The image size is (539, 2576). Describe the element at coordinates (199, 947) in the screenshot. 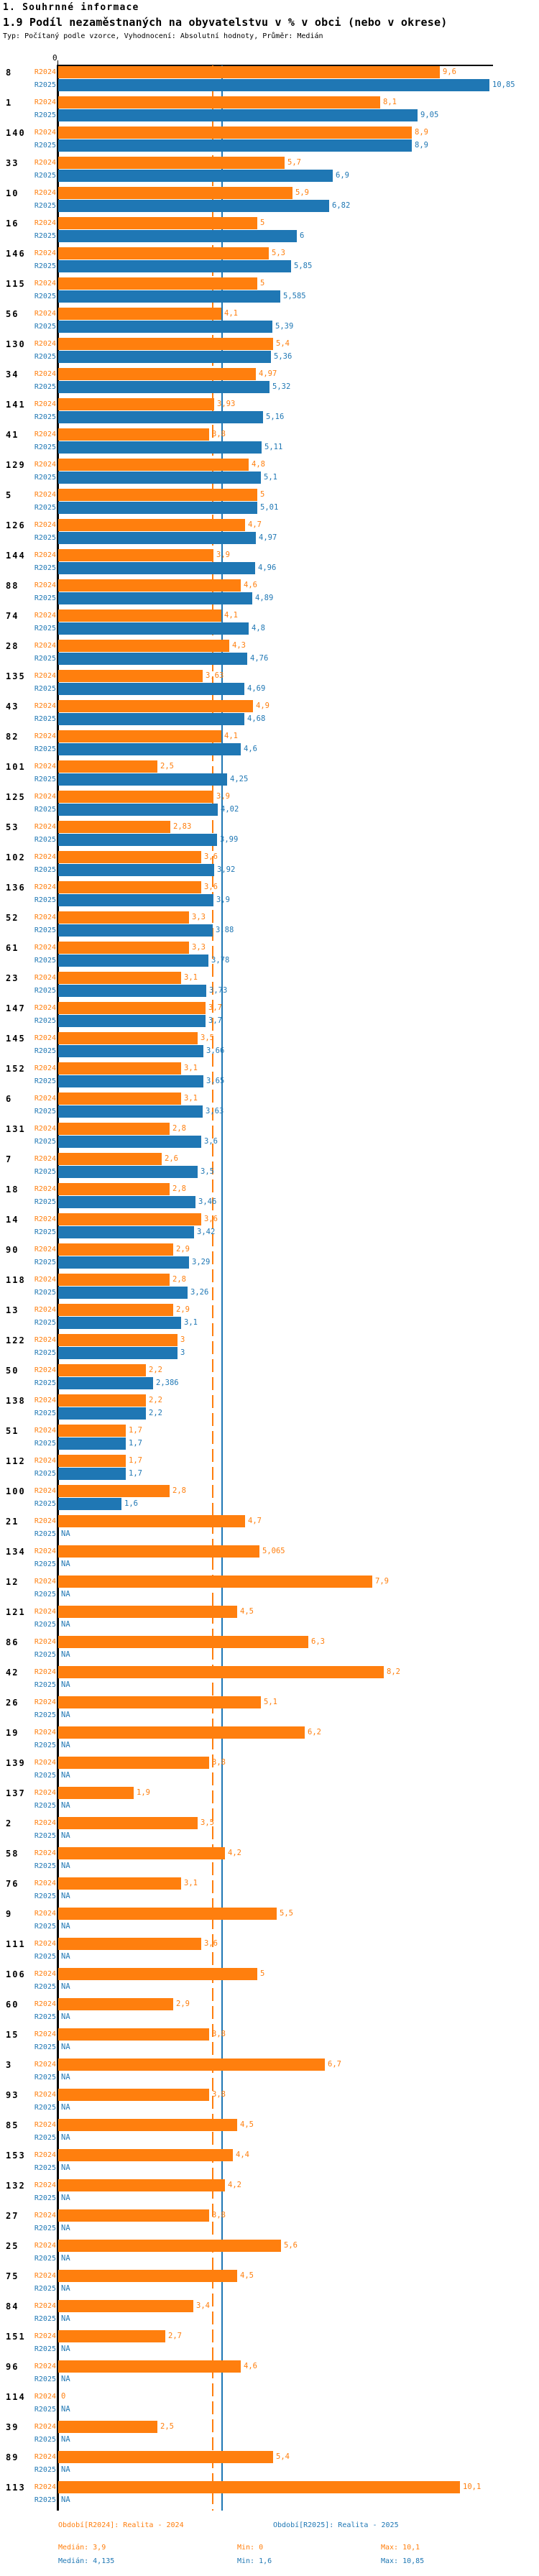

I see `value-label: 3,3` at that location.